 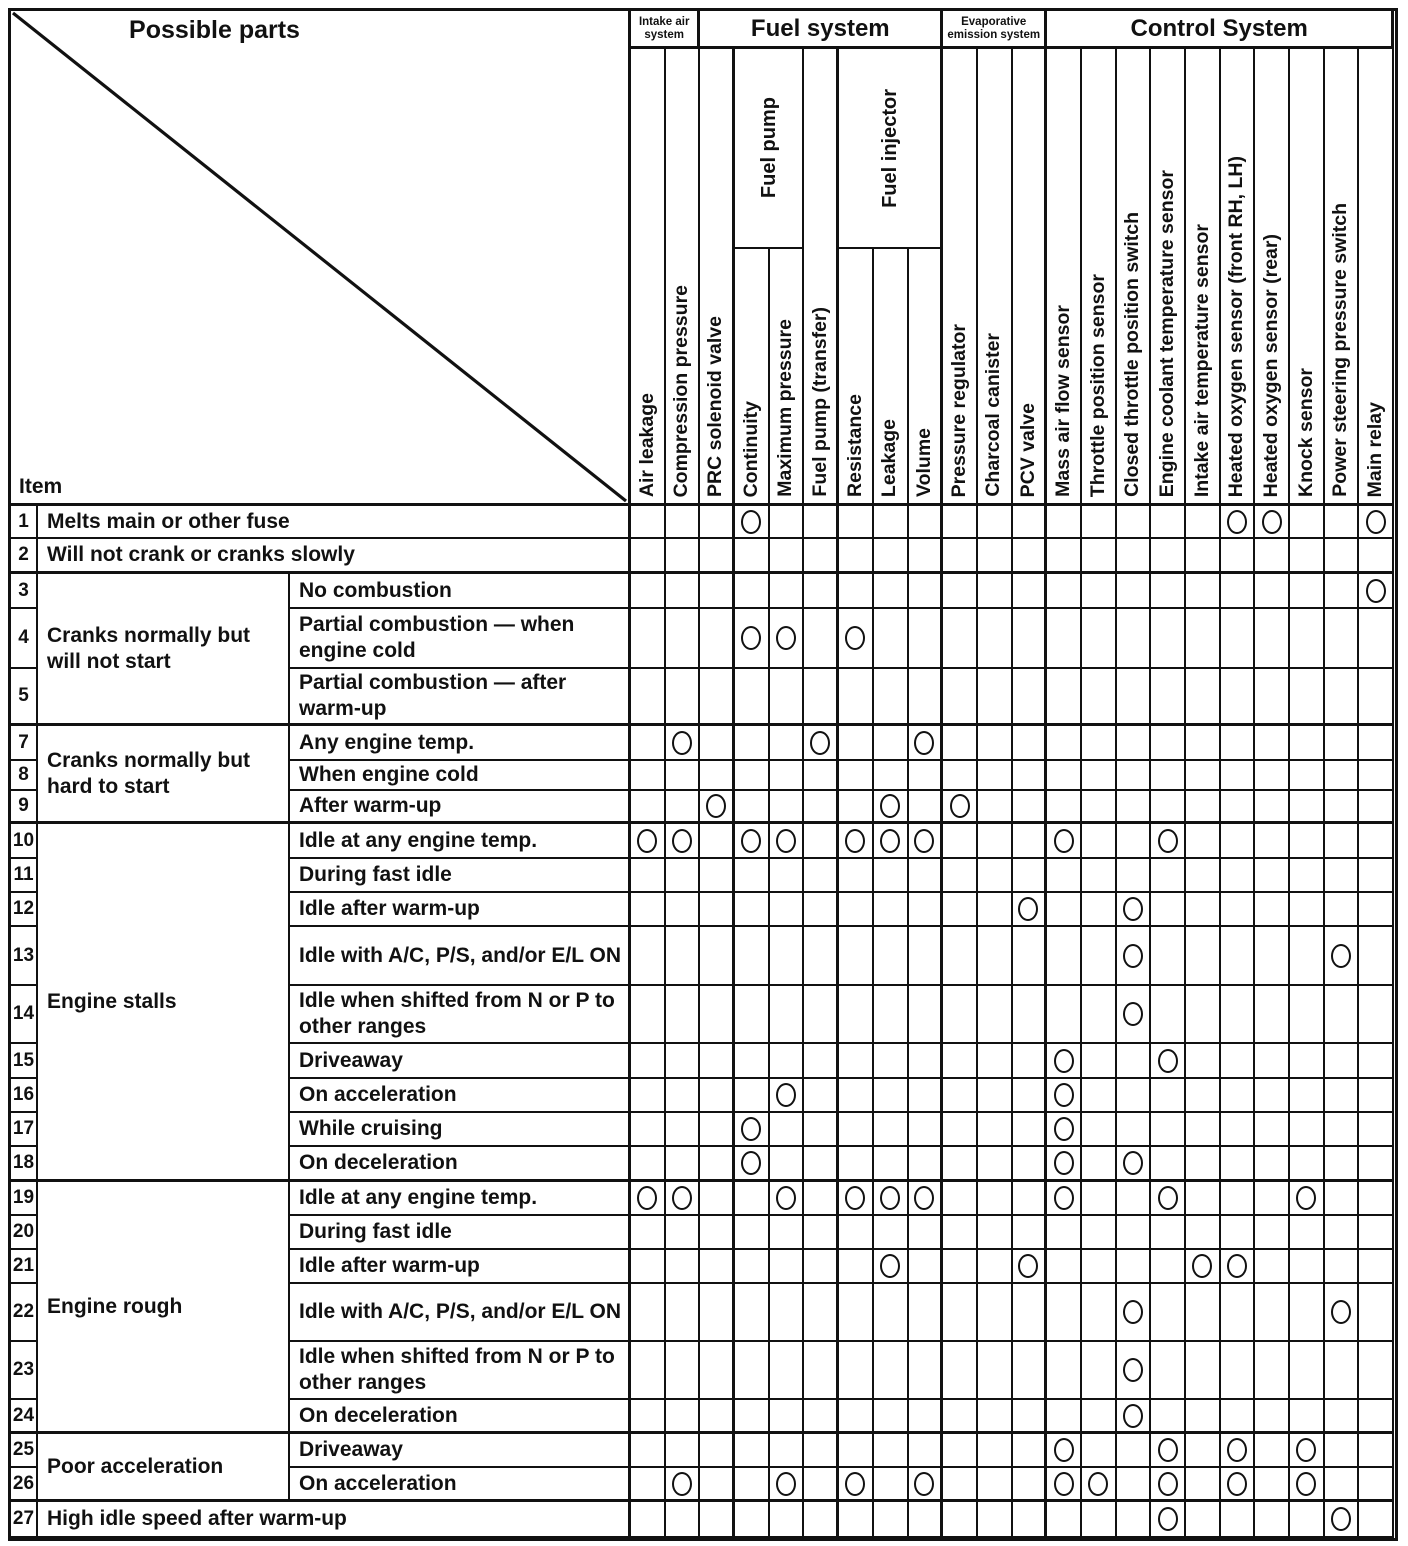 What do you see at coordinates (1201, 360) in the screenshot?
I see `column-label: Intake air temperature sensor` at bounding box center [1201, 360].